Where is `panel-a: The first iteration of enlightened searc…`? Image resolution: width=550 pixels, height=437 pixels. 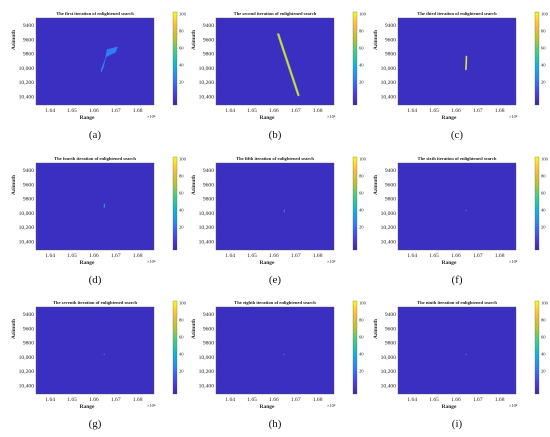 panel-a: The first iteration of enlightened searc… is located at coordinates (99, 76).